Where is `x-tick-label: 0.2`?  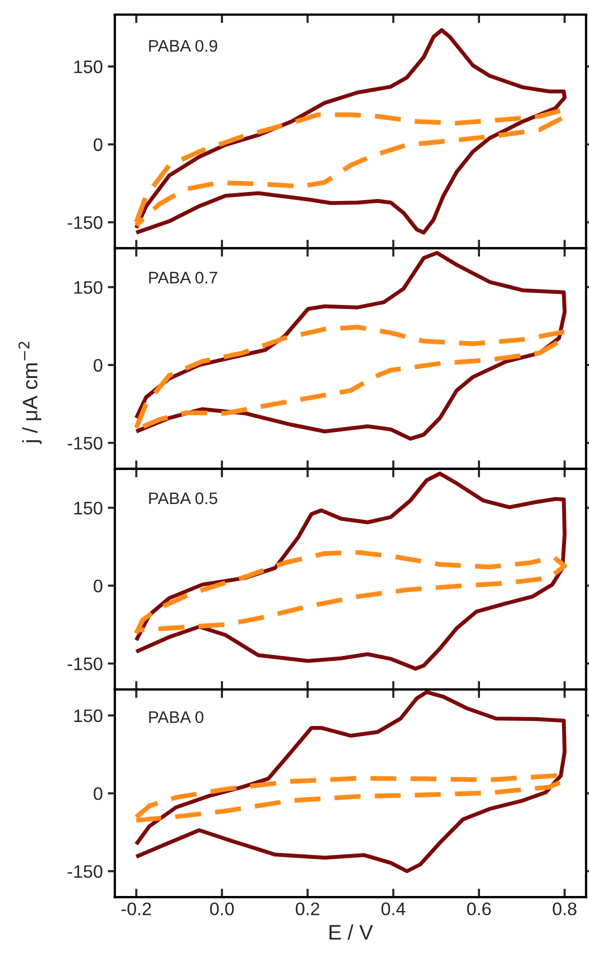
x-tick-label: 0.2 is located at coordinates (308, 909).